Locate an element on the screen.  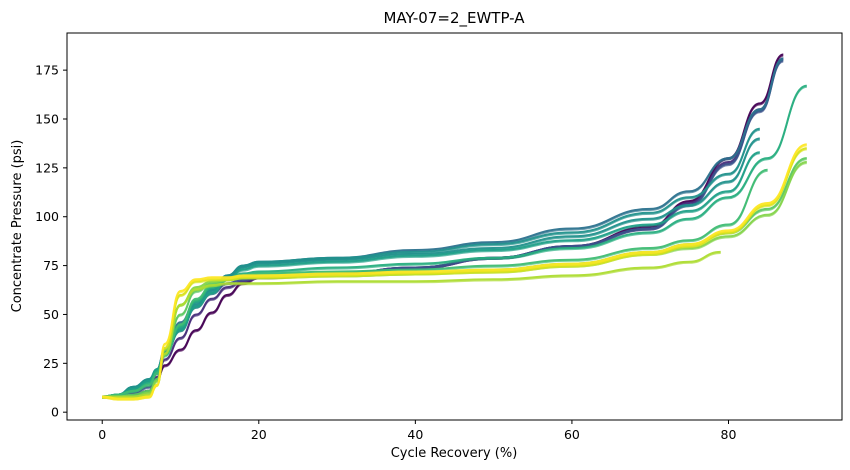
y-axis: 0 25 50 75 100 125 150 175 is located at coordinates (51, 241).